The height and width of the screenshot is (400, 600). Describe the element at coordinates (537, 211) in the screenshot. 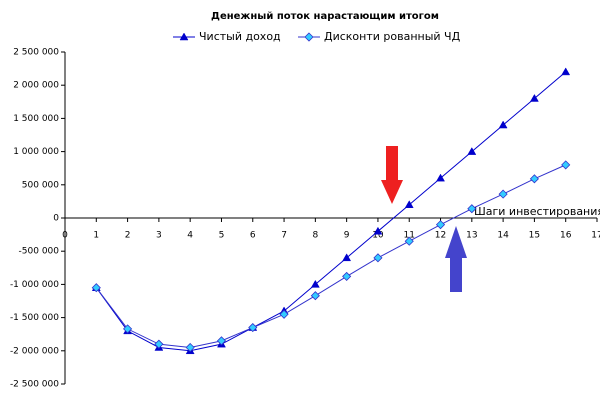

I see `x-axis-label: Шаги инвестирования` at that location.